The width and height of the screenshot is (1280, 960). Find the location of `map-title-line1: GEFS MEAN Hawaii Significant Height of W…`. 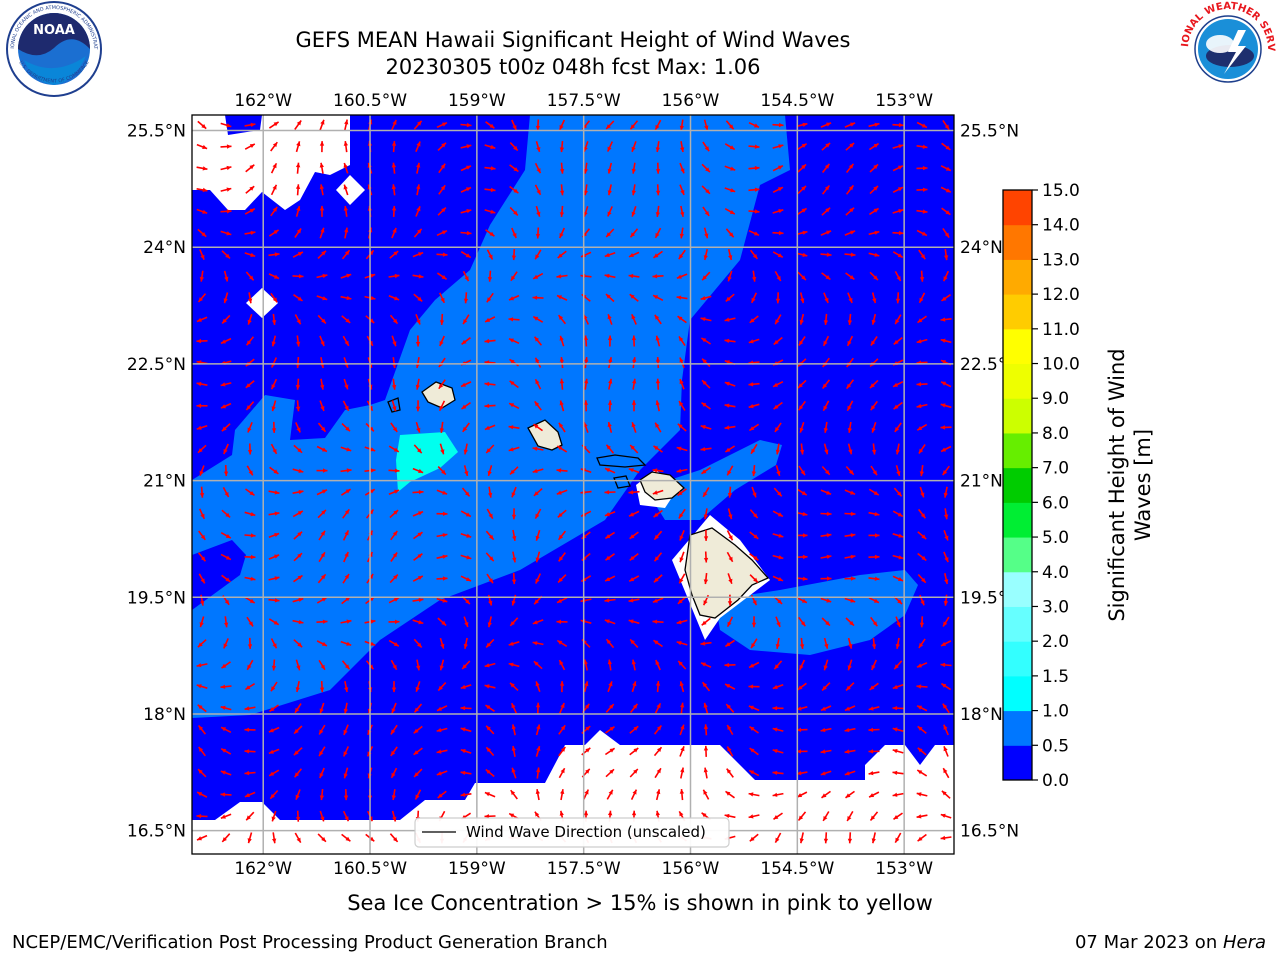

map-title-line1: GEFS MEAN Hawaii Significant Height of W… is located at coordinates (573, 40).